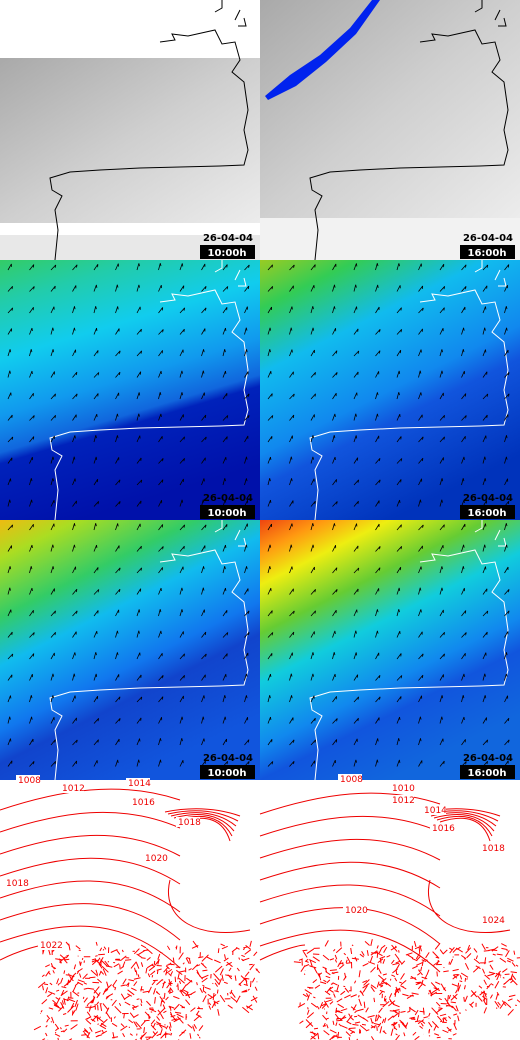 This screenshot has height=1040, width=520. What do you see at coordinates (125, 878) in the screenshot?
I see `isobars` at bounding box center [125, 878].